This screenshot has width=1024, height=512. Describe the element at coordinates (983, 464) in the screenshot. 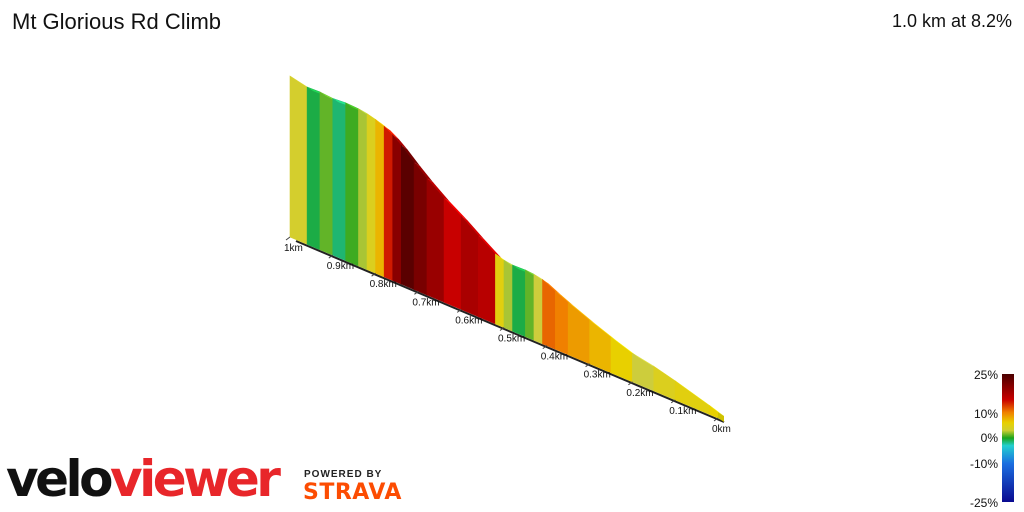

I see `scale-label-minus10: -10%` at that location.